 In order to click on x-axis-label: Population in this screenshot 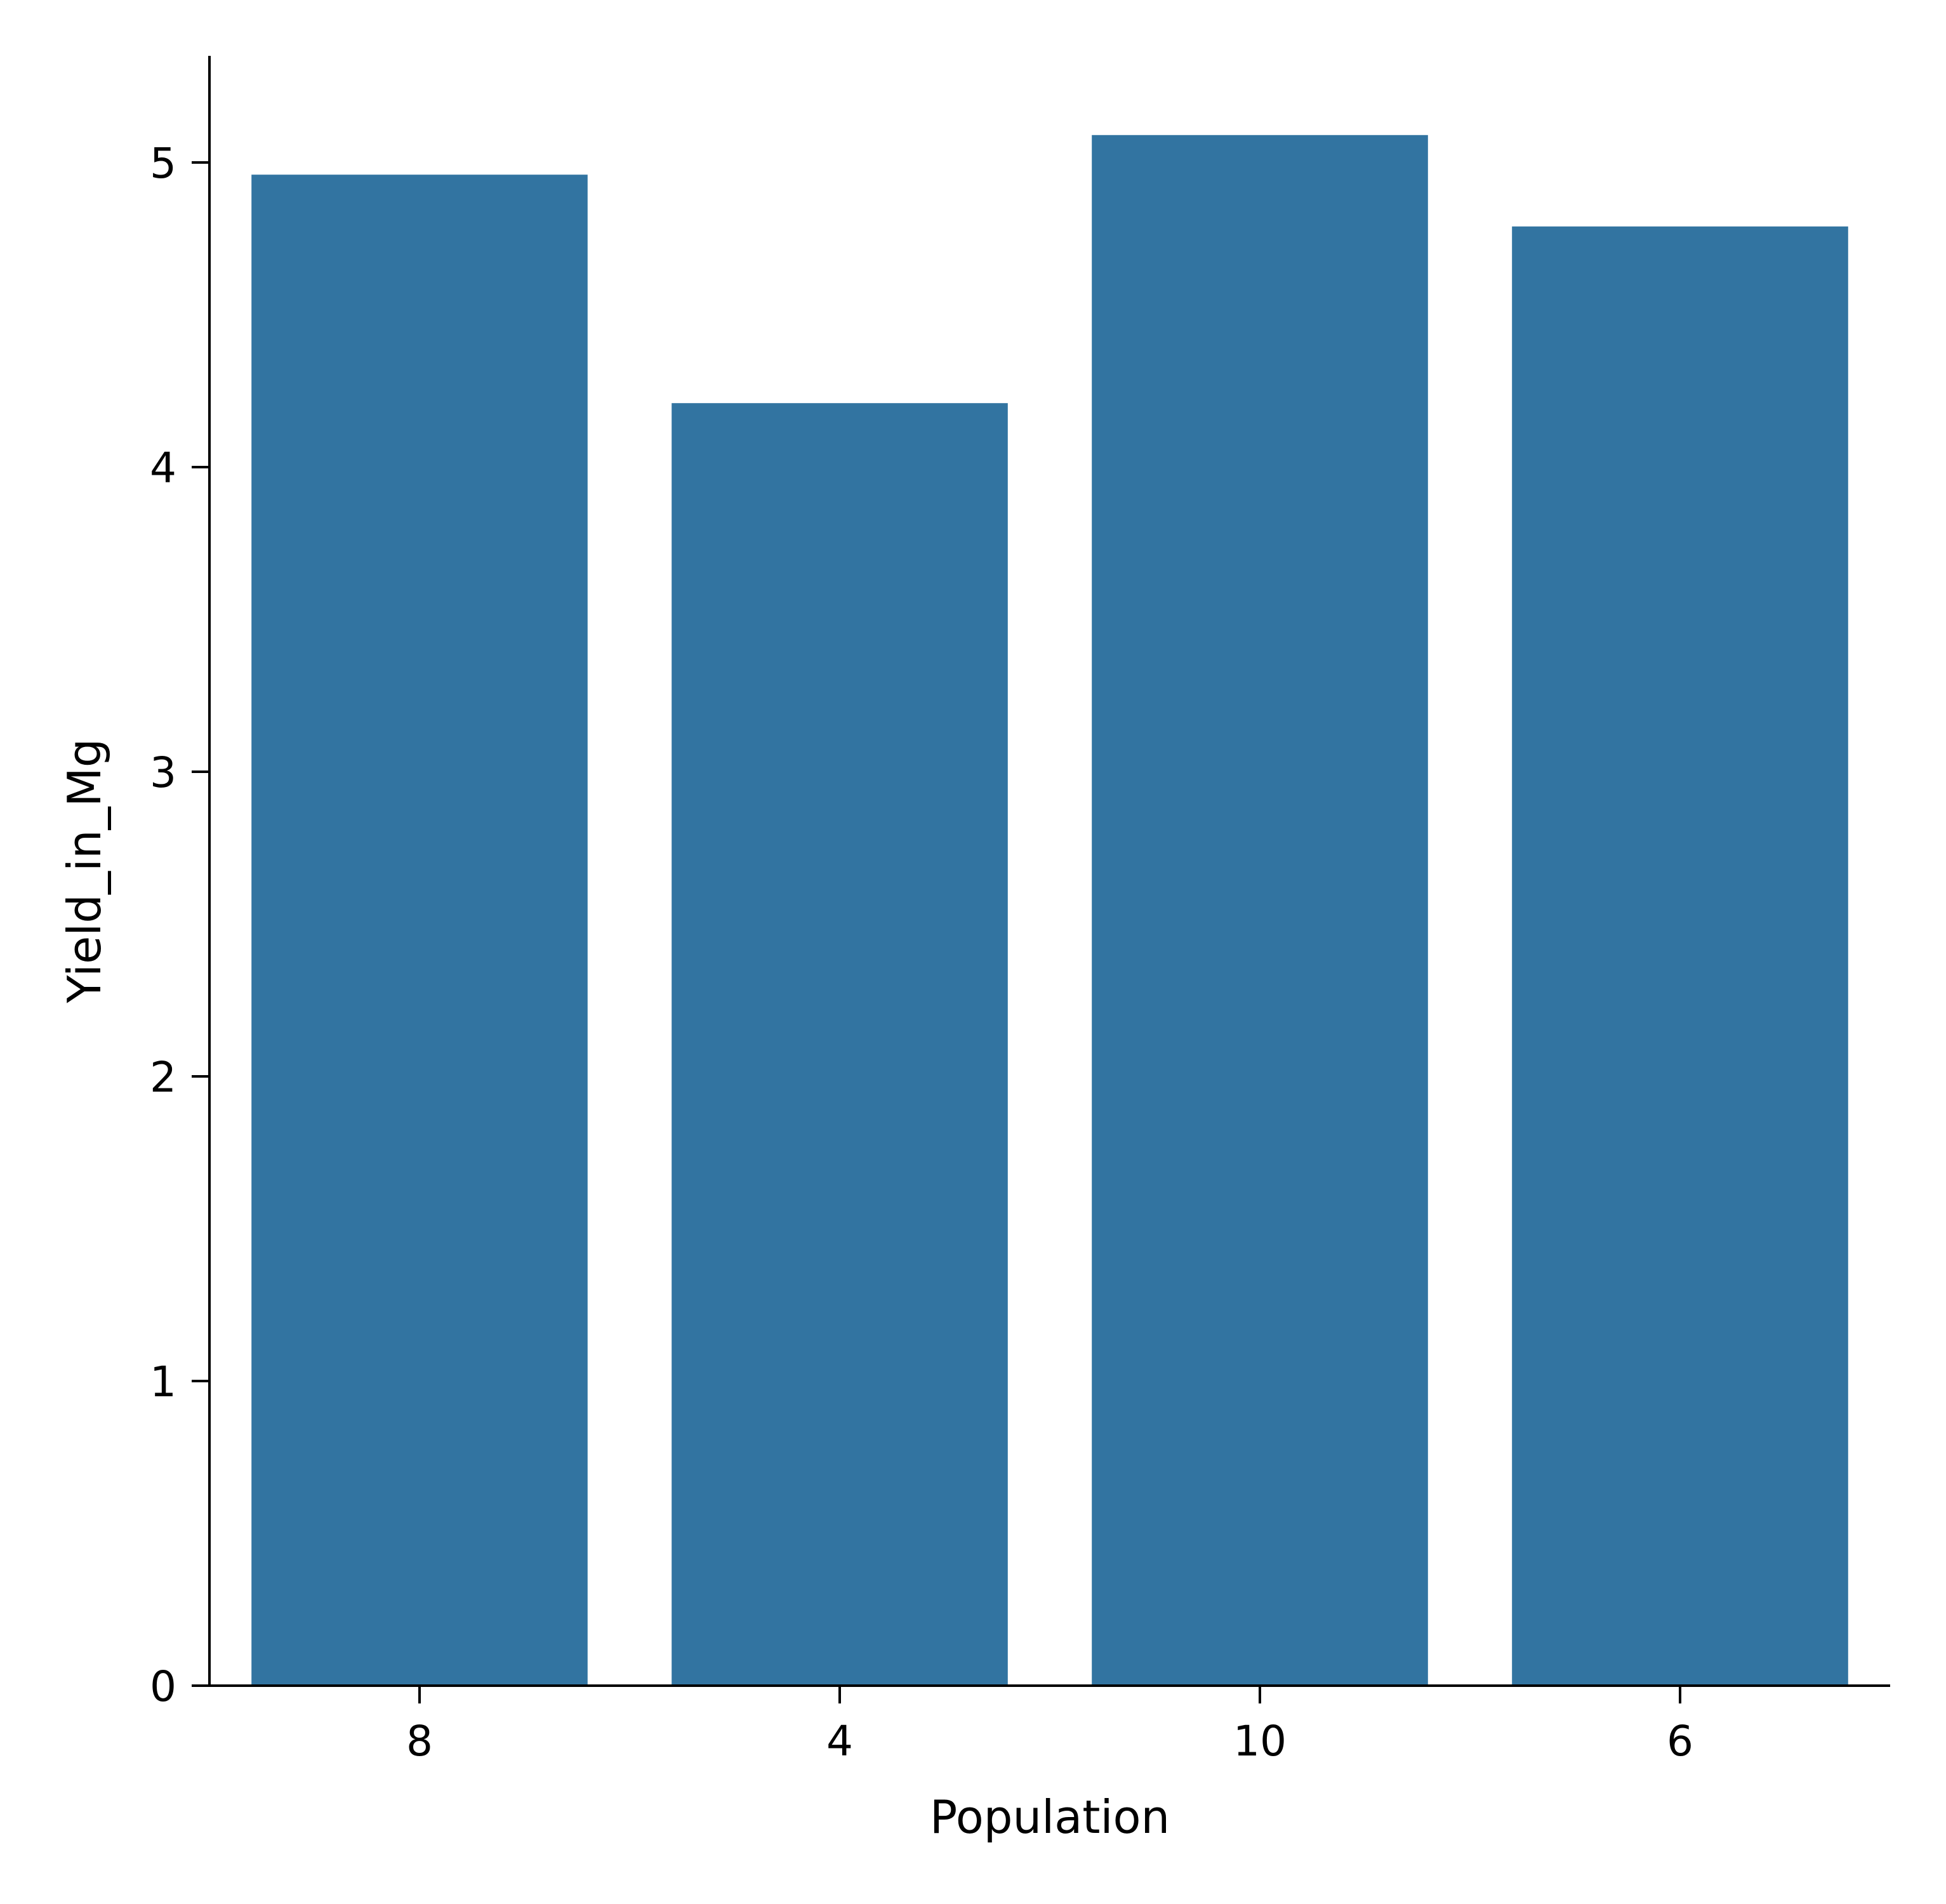, I will do `click(1050, 1817)`.